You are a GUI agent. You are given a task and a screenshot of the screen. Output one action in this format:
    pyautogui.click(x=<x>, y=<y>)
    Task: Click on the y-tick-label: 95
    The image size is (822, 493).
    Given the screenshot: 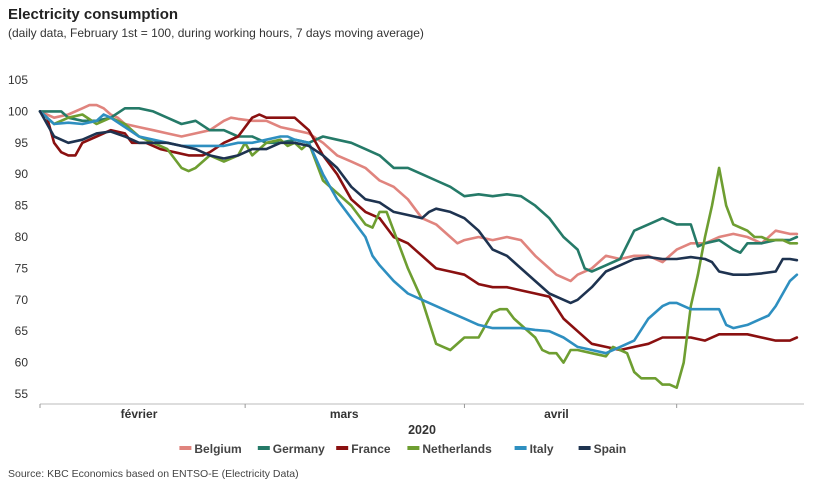 What is the action you would take?
    pyautogui.click(x=22, y=143)
    